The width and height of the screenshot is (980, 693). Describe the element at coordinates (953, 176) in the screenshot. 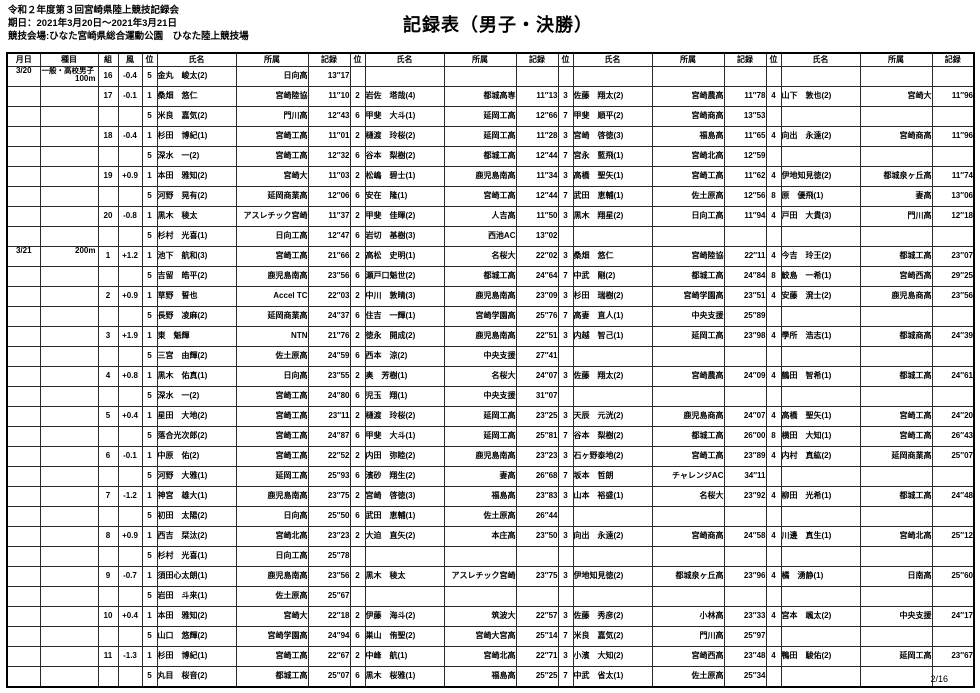

I see `record-cell: 11″74` at that location.